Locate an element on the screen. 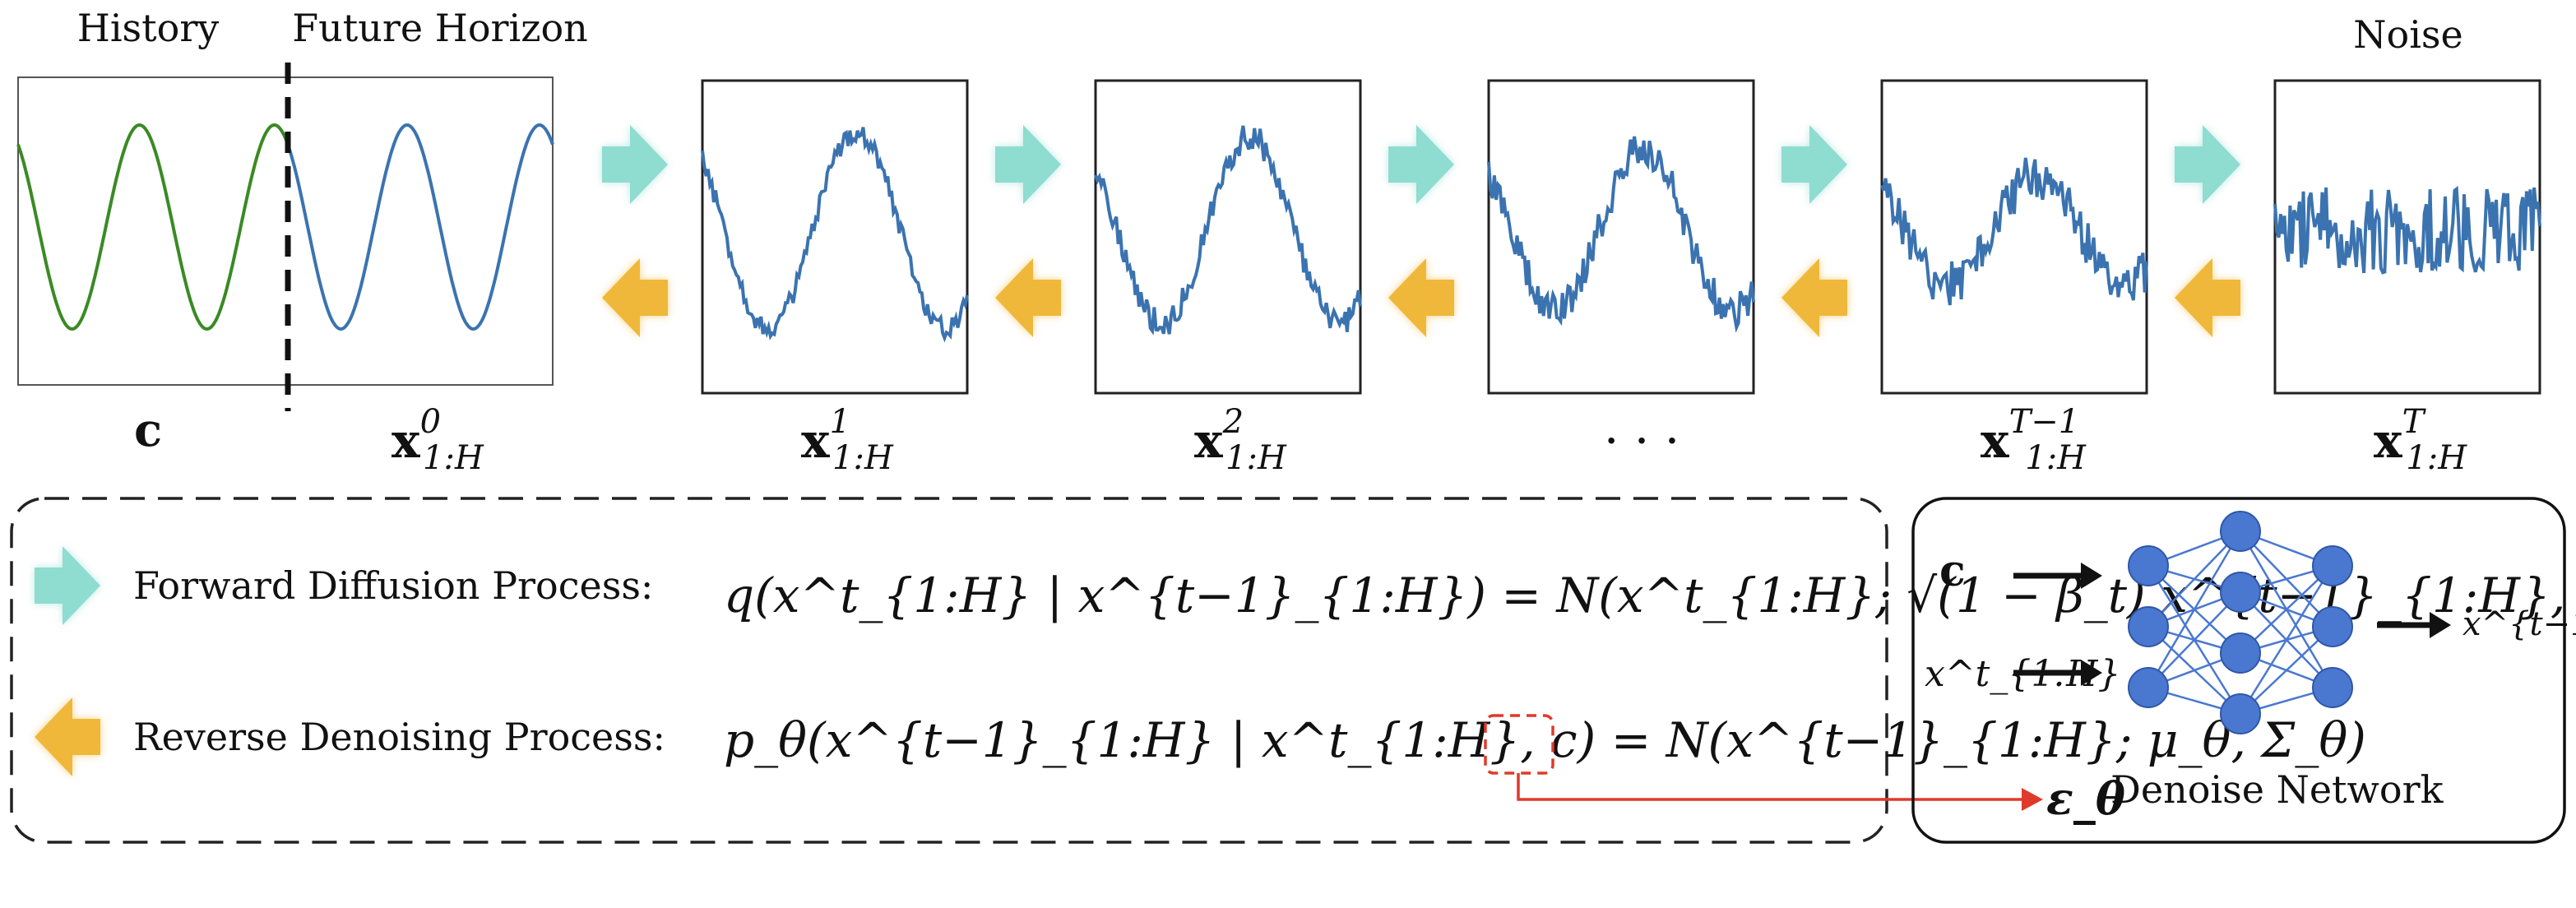 The image size is (2576, 908). history-series-line is located at coordinates (153, 227).